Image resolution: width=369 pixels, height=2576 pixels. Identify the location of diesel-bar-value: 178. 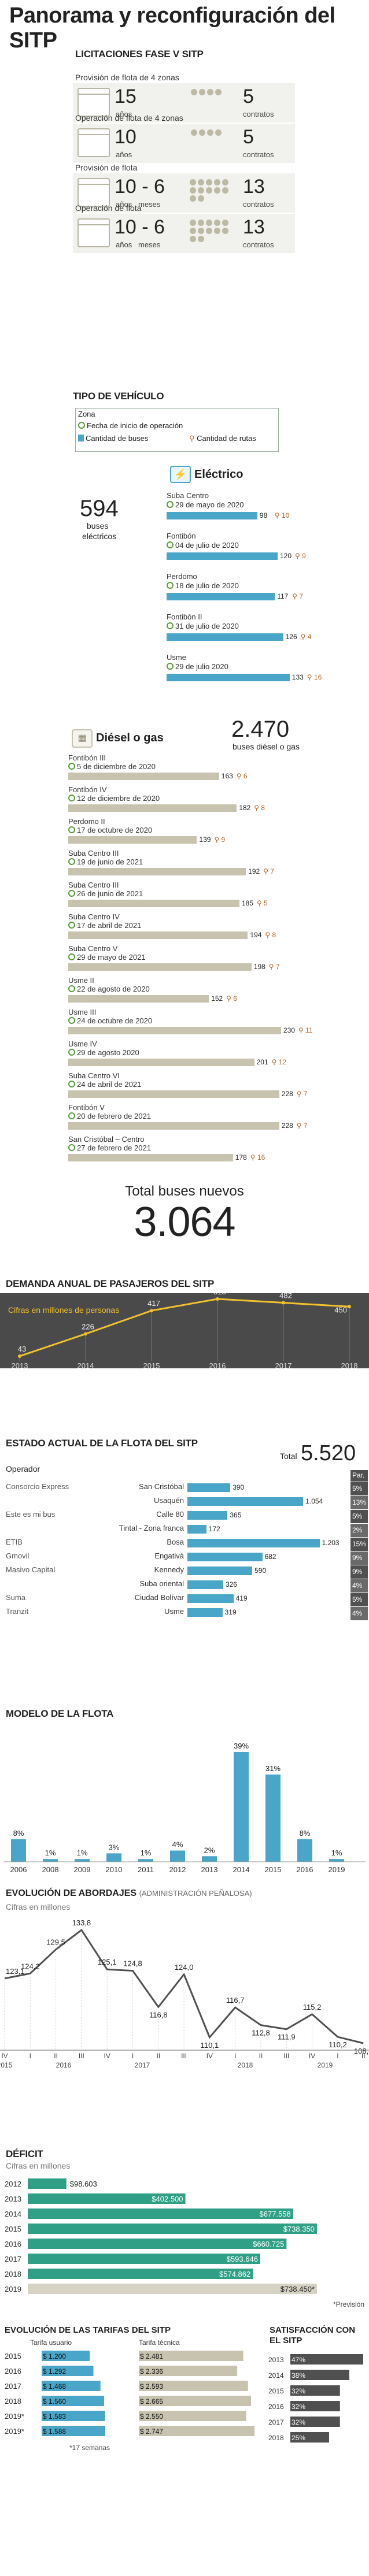
(241, 1157).